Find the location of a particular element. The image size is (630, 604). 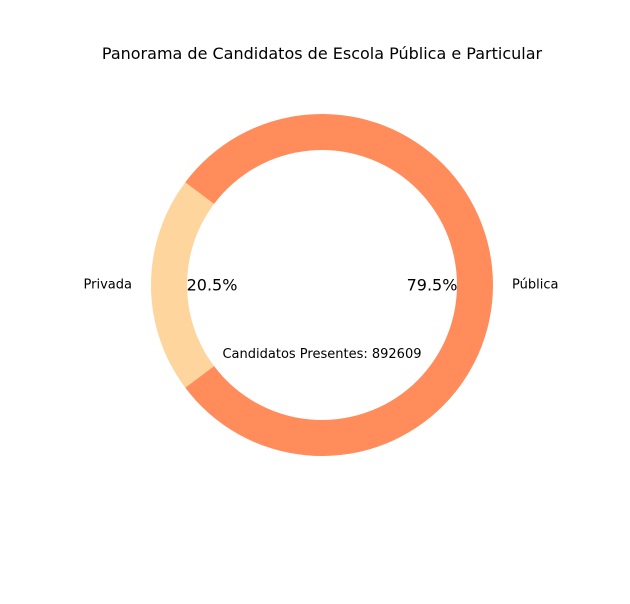

slice-label-publica: Pública is located at coordinates (535, 285).